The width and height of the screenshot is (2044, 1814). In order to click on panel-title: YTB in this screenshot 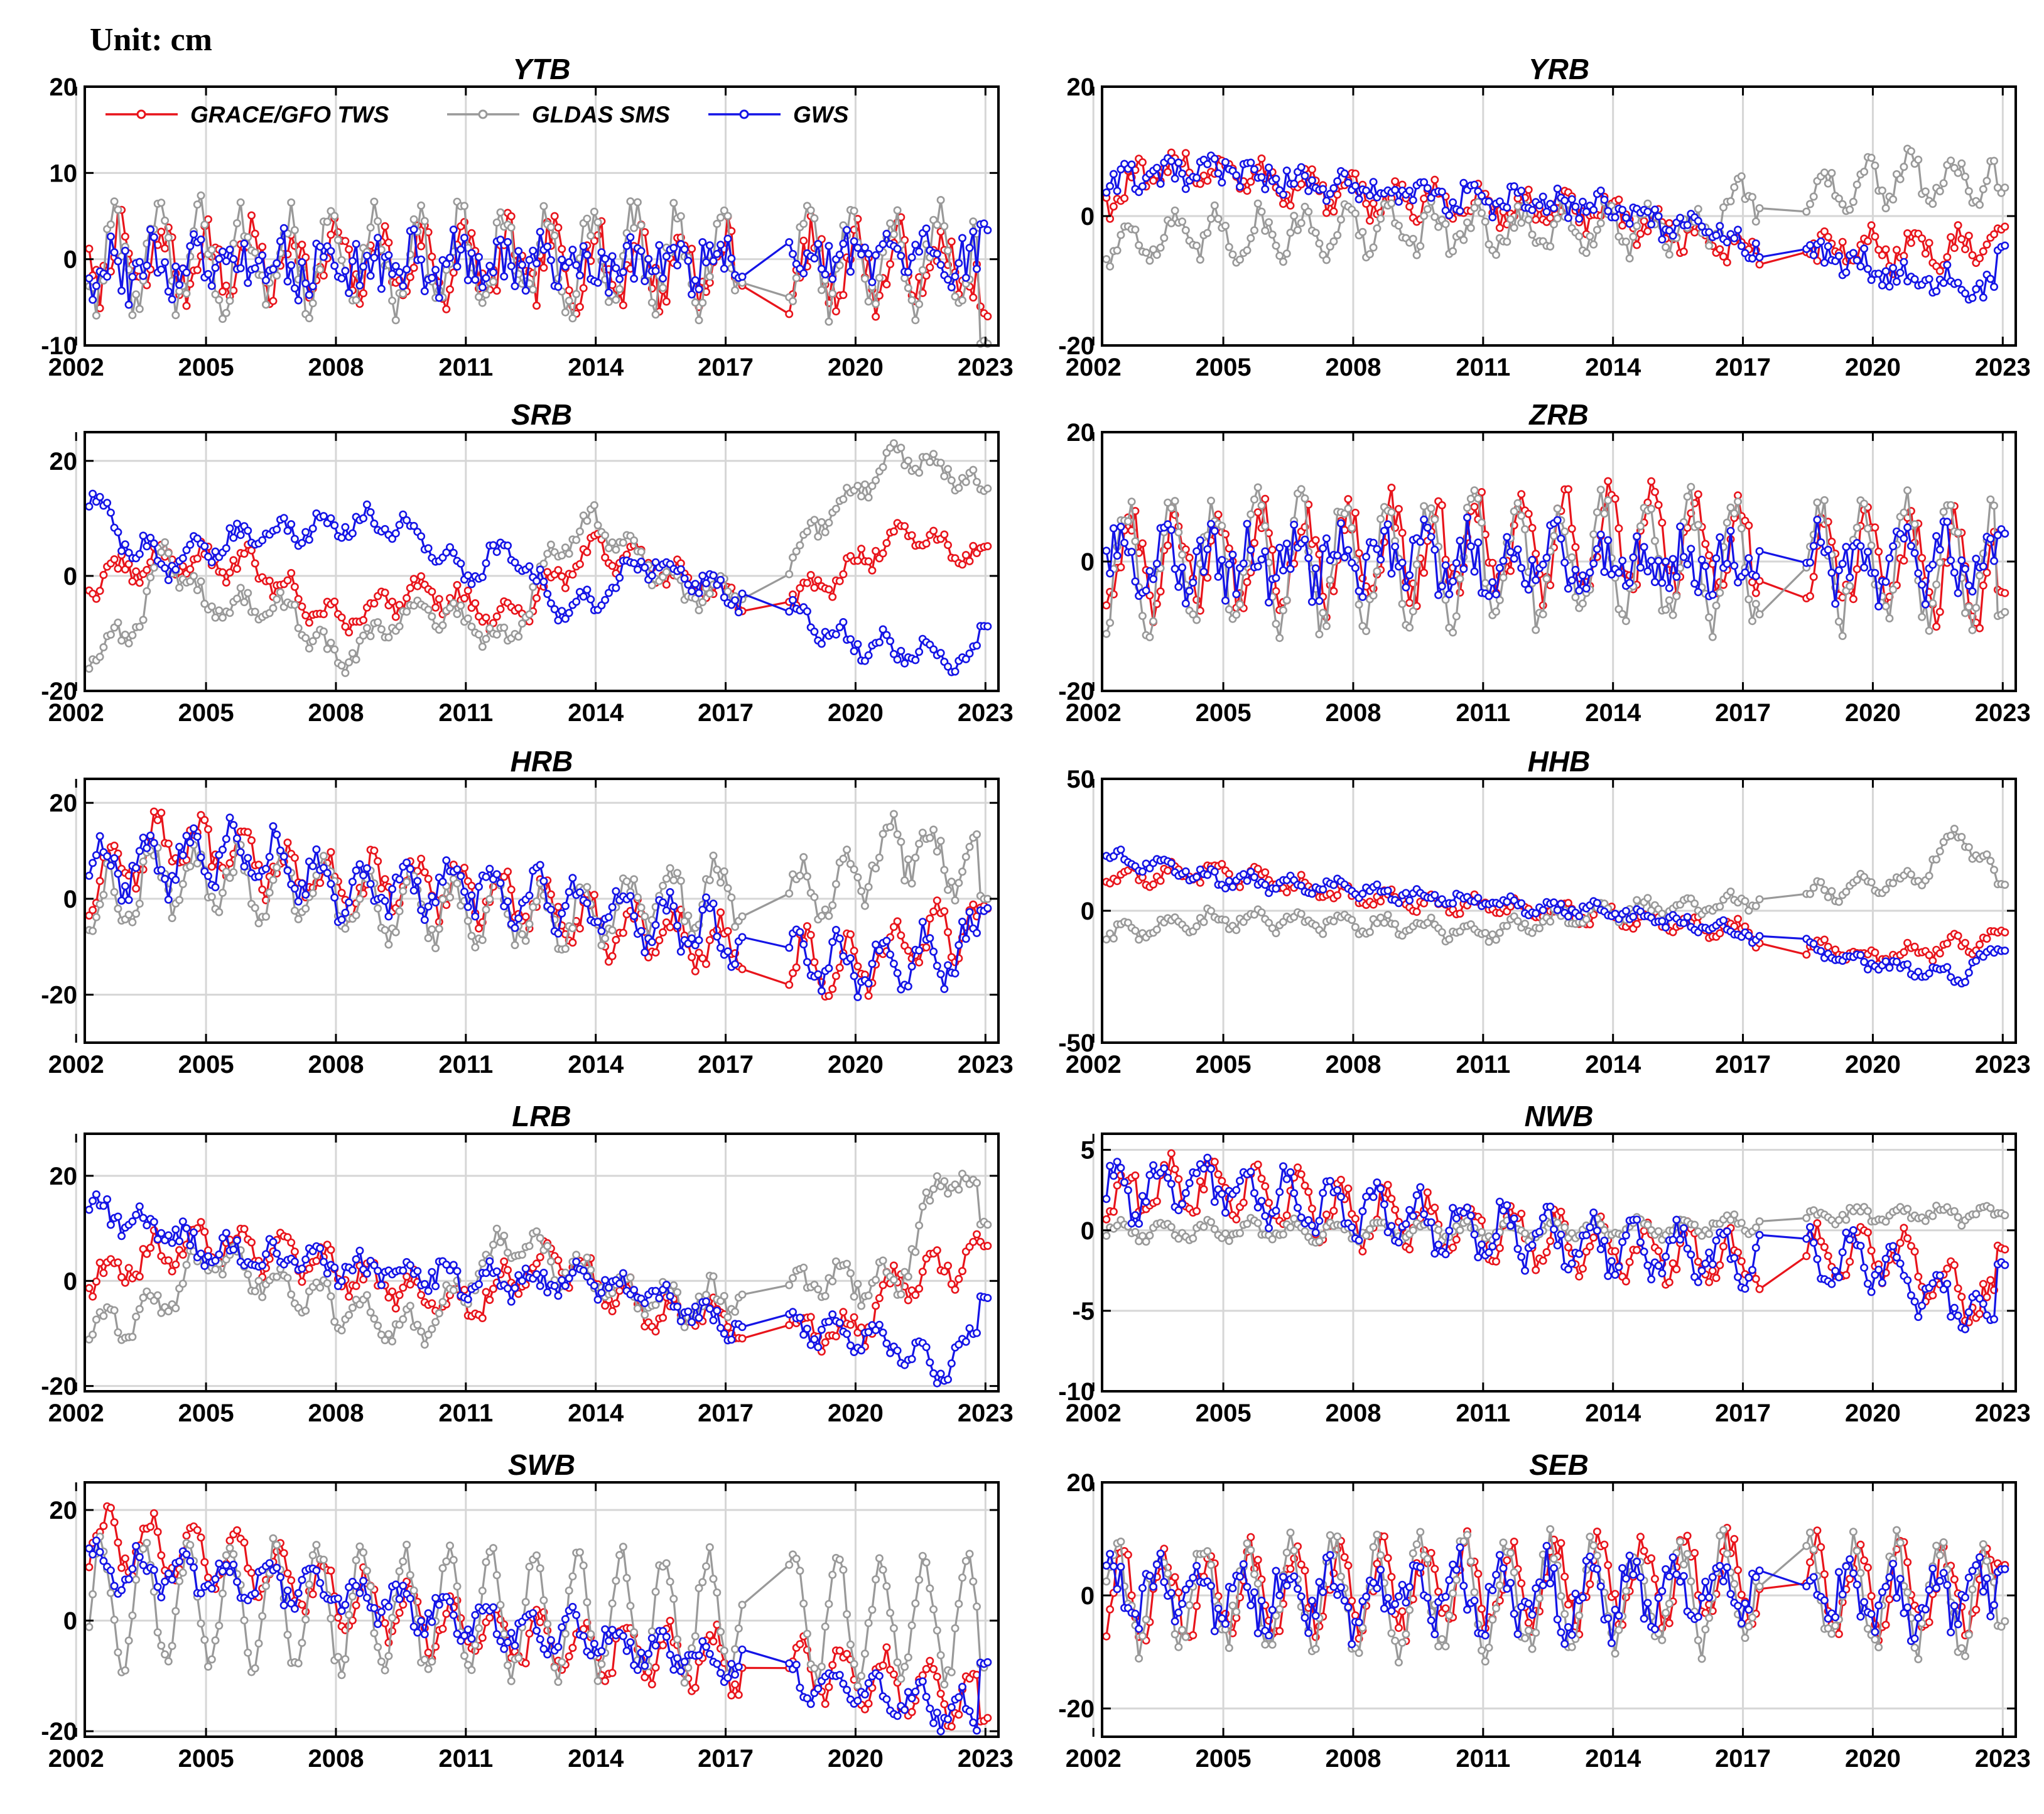, I will do `click(542, 69)`.